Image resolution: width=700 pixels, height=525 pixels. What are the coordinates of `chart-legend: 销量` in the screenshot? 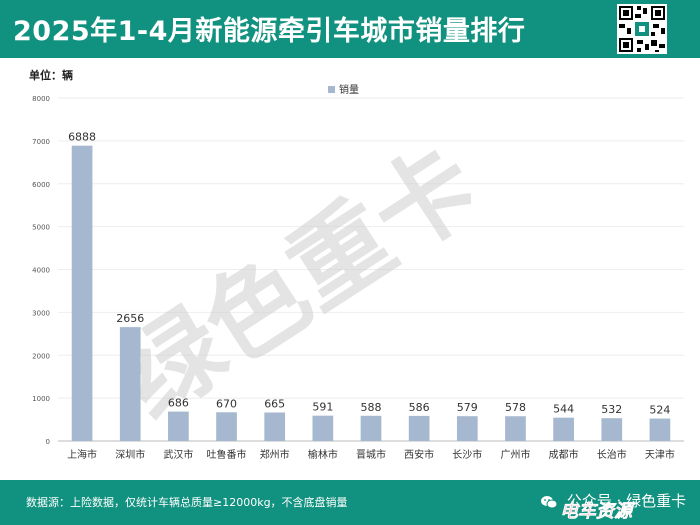 It's located at (343, 89).